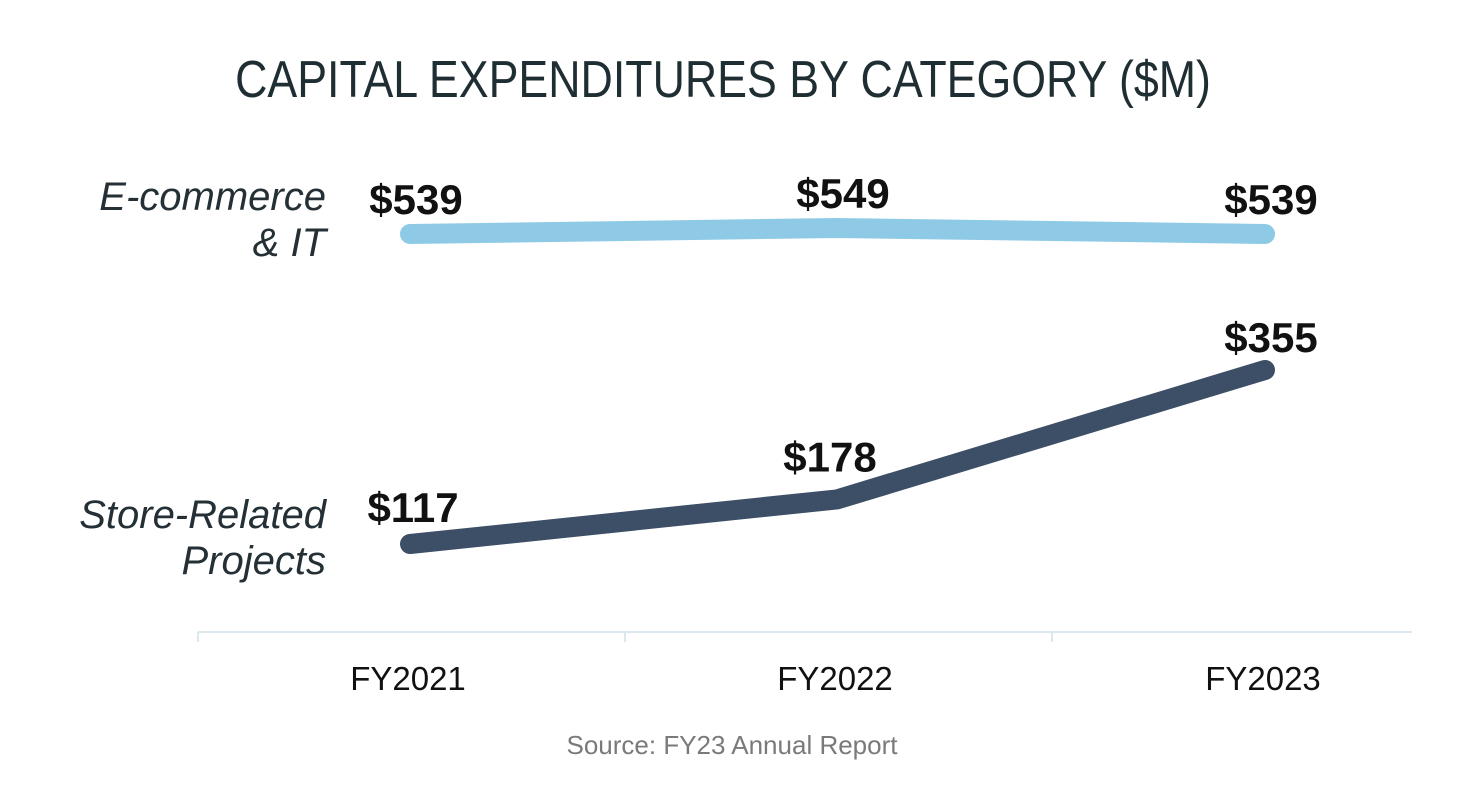  Describe the element at coordinates (412, 507) in the screenshot. I see `data-label: $117` at that location.